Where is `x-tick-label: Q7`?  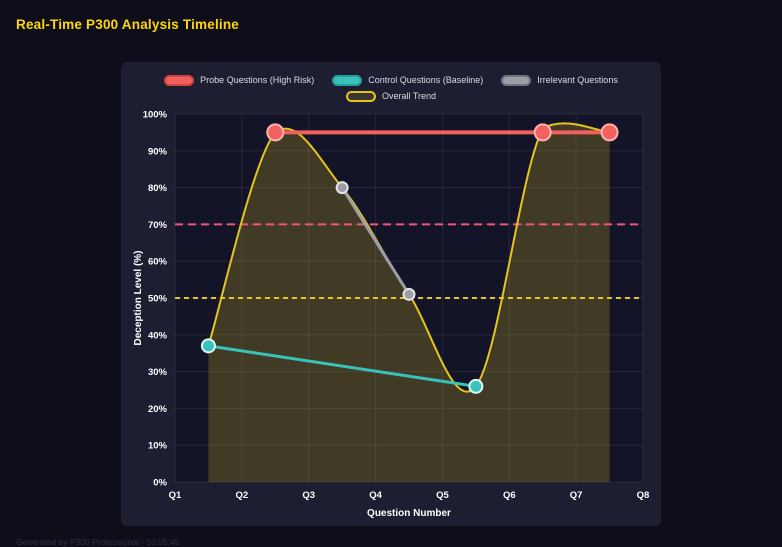 x-tick-label: Q7 is located at coordinates (576, 495).